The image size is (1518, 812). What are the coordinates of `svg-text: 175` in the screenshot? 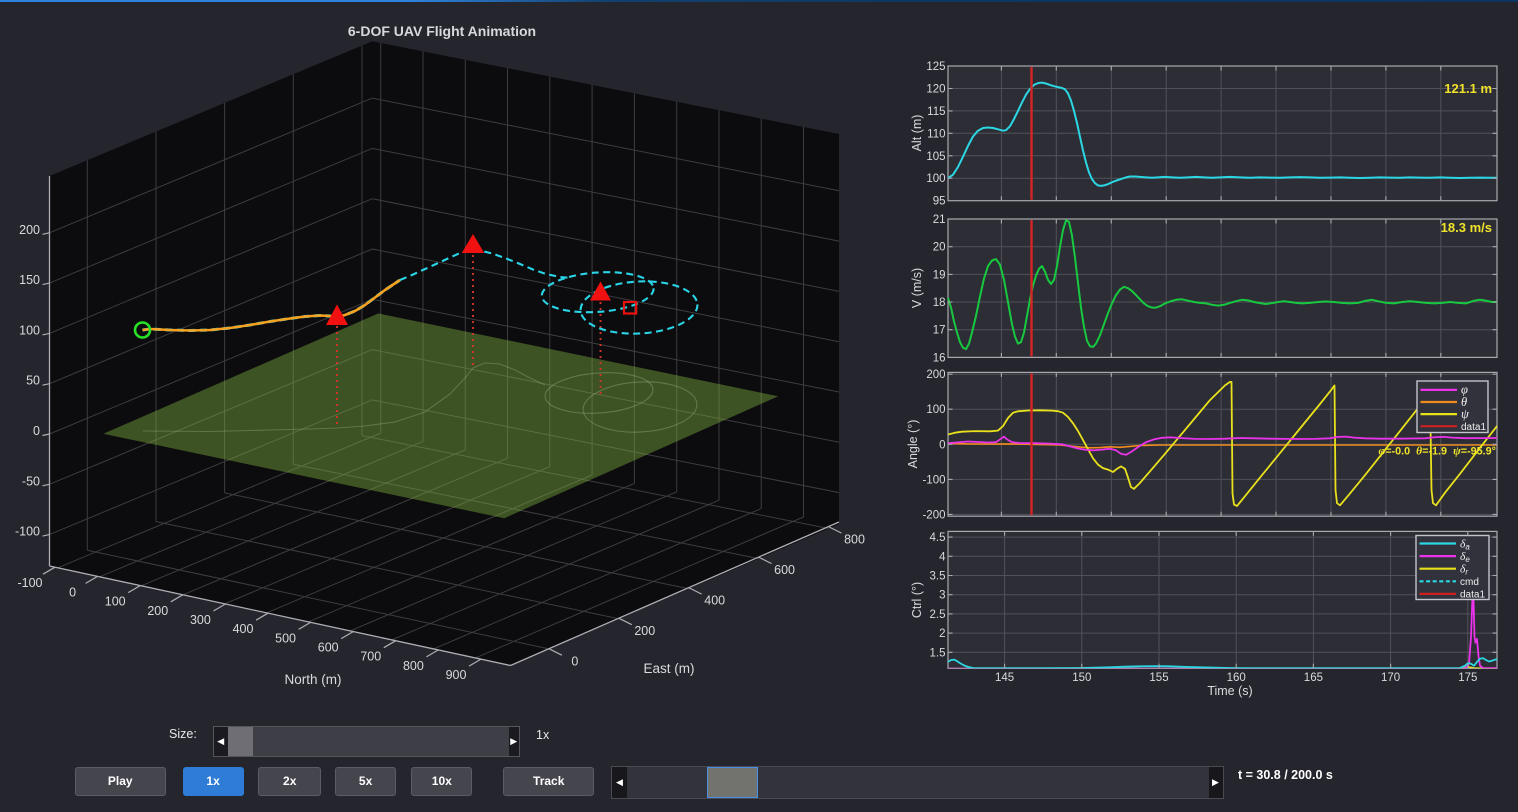 It's located at (1467, 678).